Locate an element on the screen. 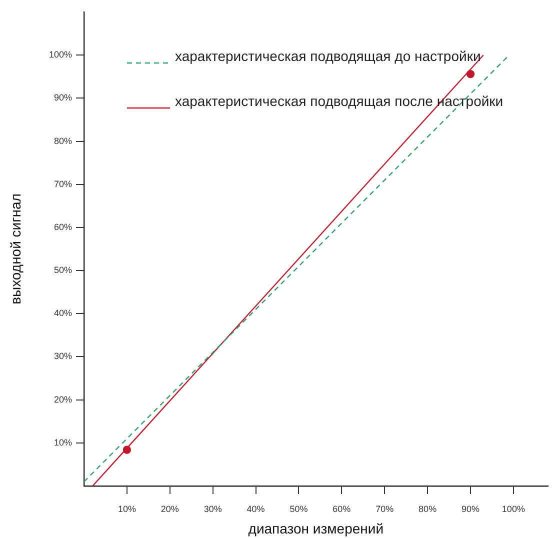 This screenshot has height=538, width=553. y-tick-label: 20% is located at coordinates (63, 399).